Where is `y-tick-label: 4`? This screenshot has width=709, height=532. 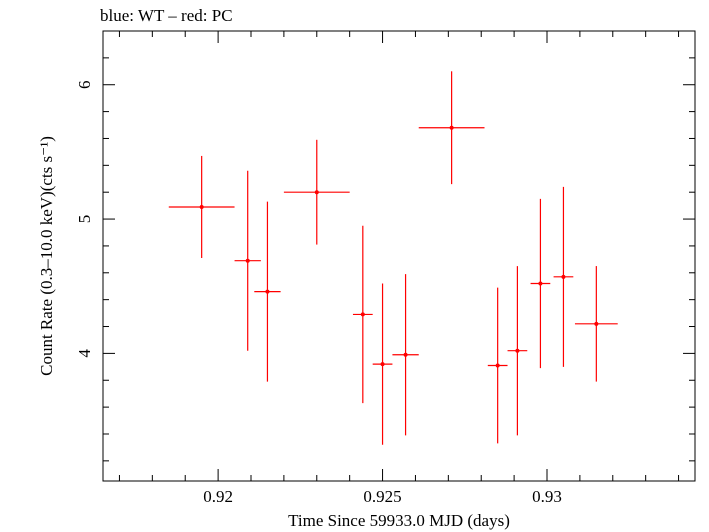
y-tick-label: 4 is located at coordinates (84, 353).